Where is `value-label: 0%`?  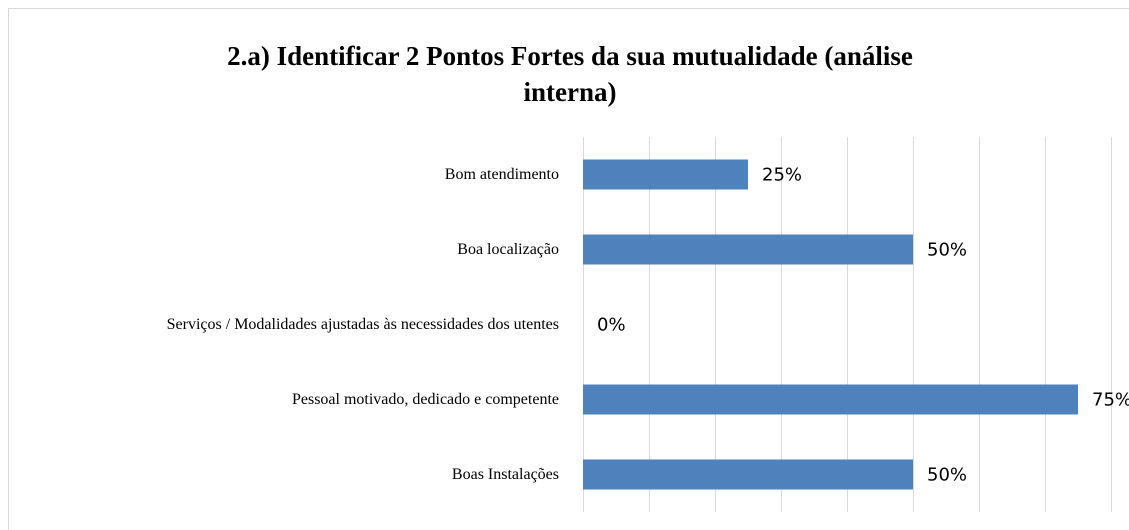 value-label: 0% is located at coordinates (611, 325).